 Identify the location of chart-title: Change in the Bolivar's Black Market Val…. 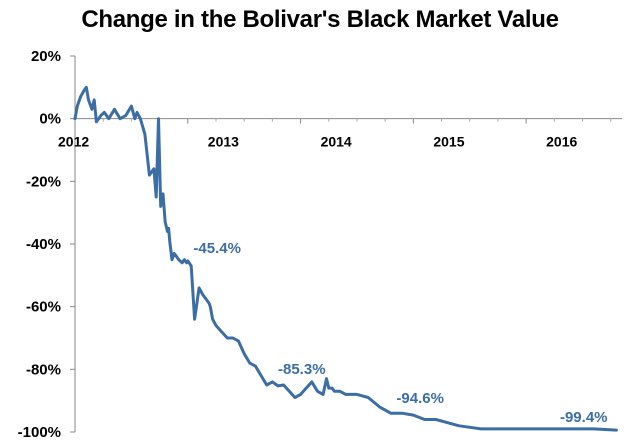
(320, 19).